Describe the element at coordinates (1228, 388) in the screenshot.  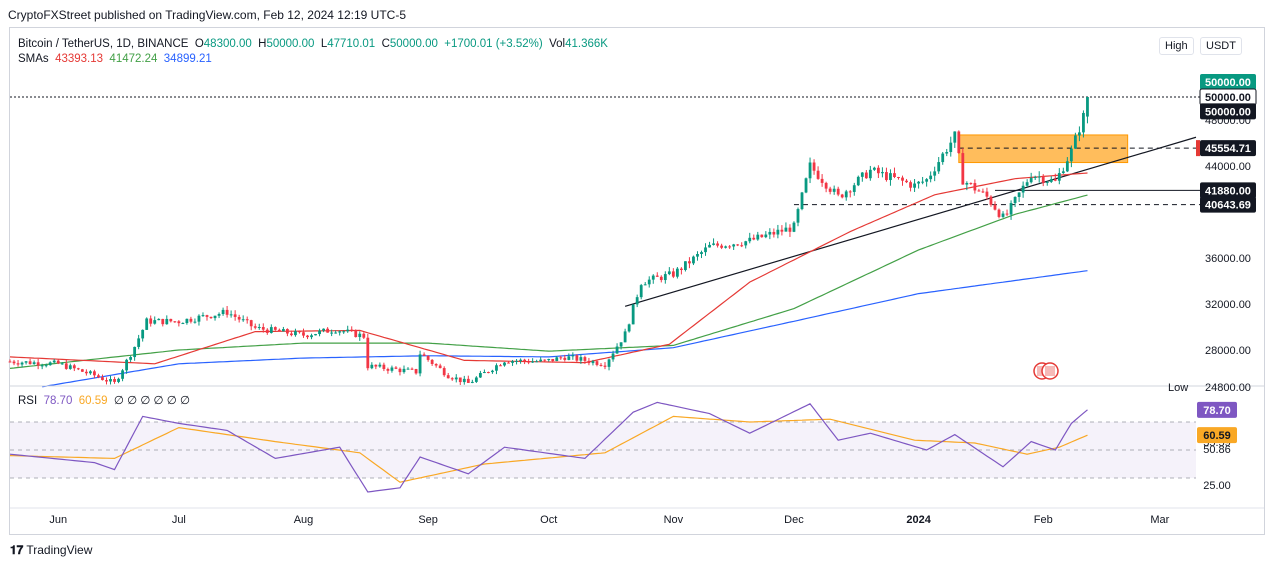
I see `price-axis-label: 24800.00` at that location.